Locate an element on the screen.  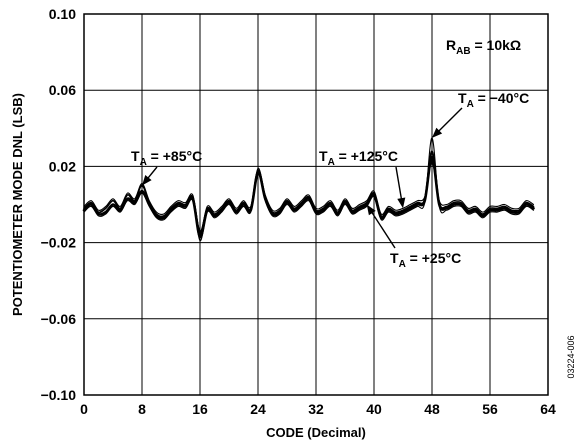
x-tick-label: 48 is located at coordinates (432, 409).